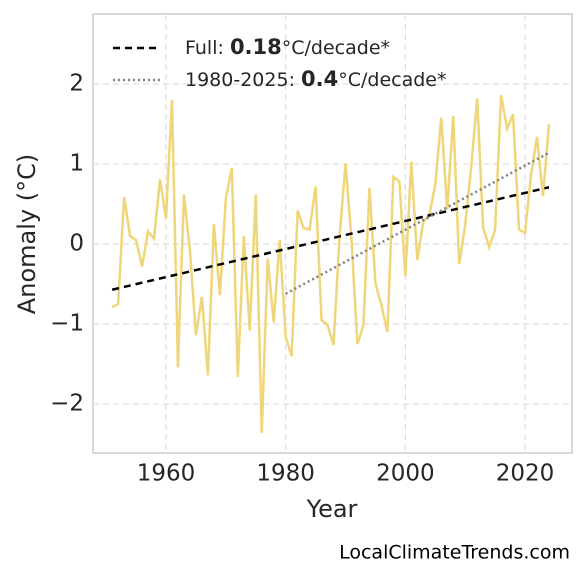  What do you see at coordinates (454, 553) in the screenshot?
I see `footer: LocalClimateTrends.com` at bounding box center [454, 553].